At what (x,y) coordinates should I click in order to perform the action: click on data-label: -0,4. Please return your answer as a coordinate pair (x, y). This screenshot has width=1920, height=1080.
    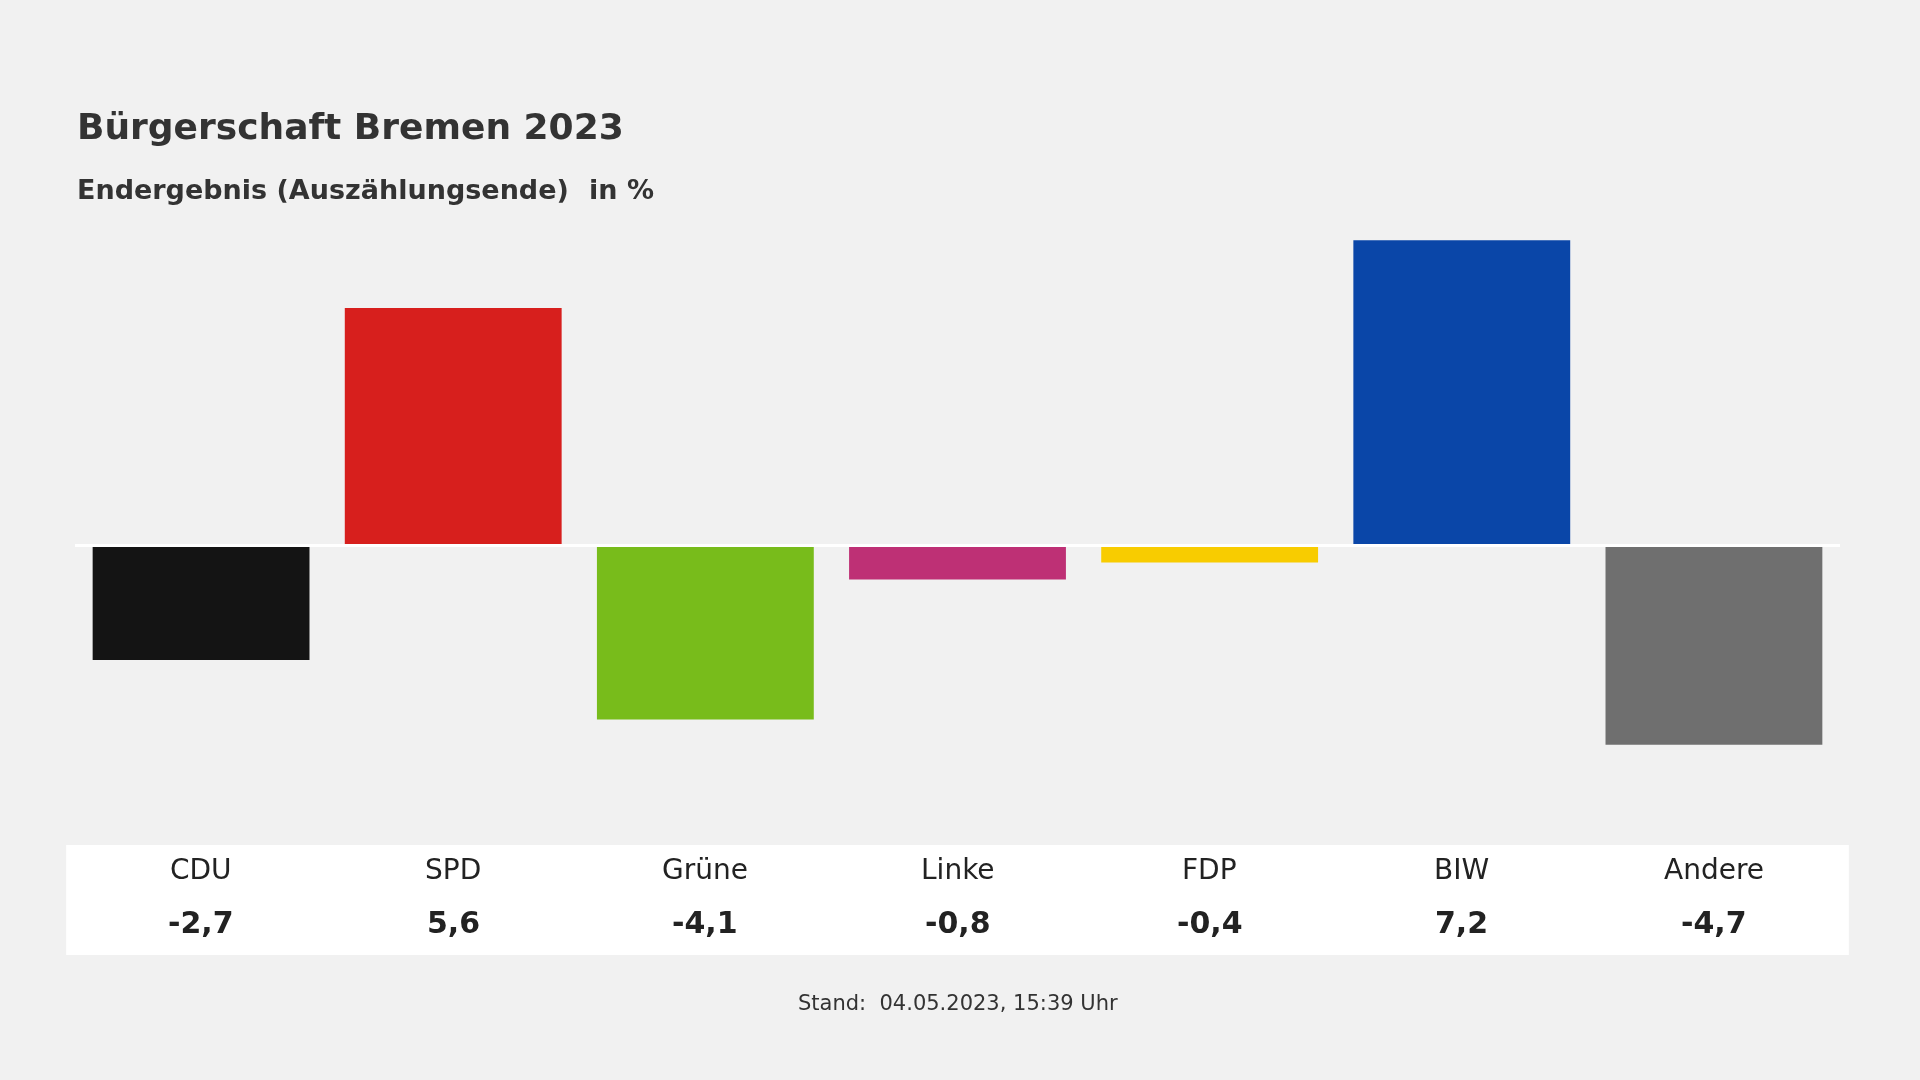
    Looking at the image, I should click on (1210, 922).